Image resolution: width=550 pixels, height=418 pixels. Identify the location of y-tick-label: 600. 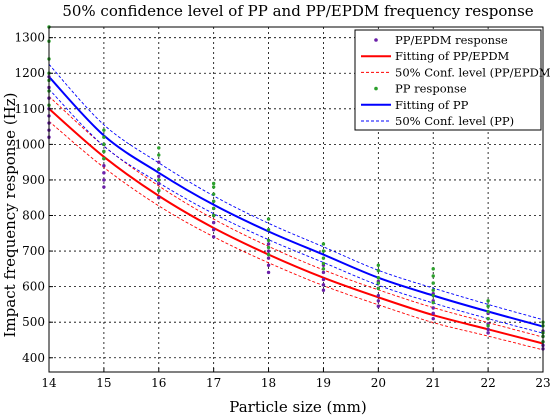
(33, 287).